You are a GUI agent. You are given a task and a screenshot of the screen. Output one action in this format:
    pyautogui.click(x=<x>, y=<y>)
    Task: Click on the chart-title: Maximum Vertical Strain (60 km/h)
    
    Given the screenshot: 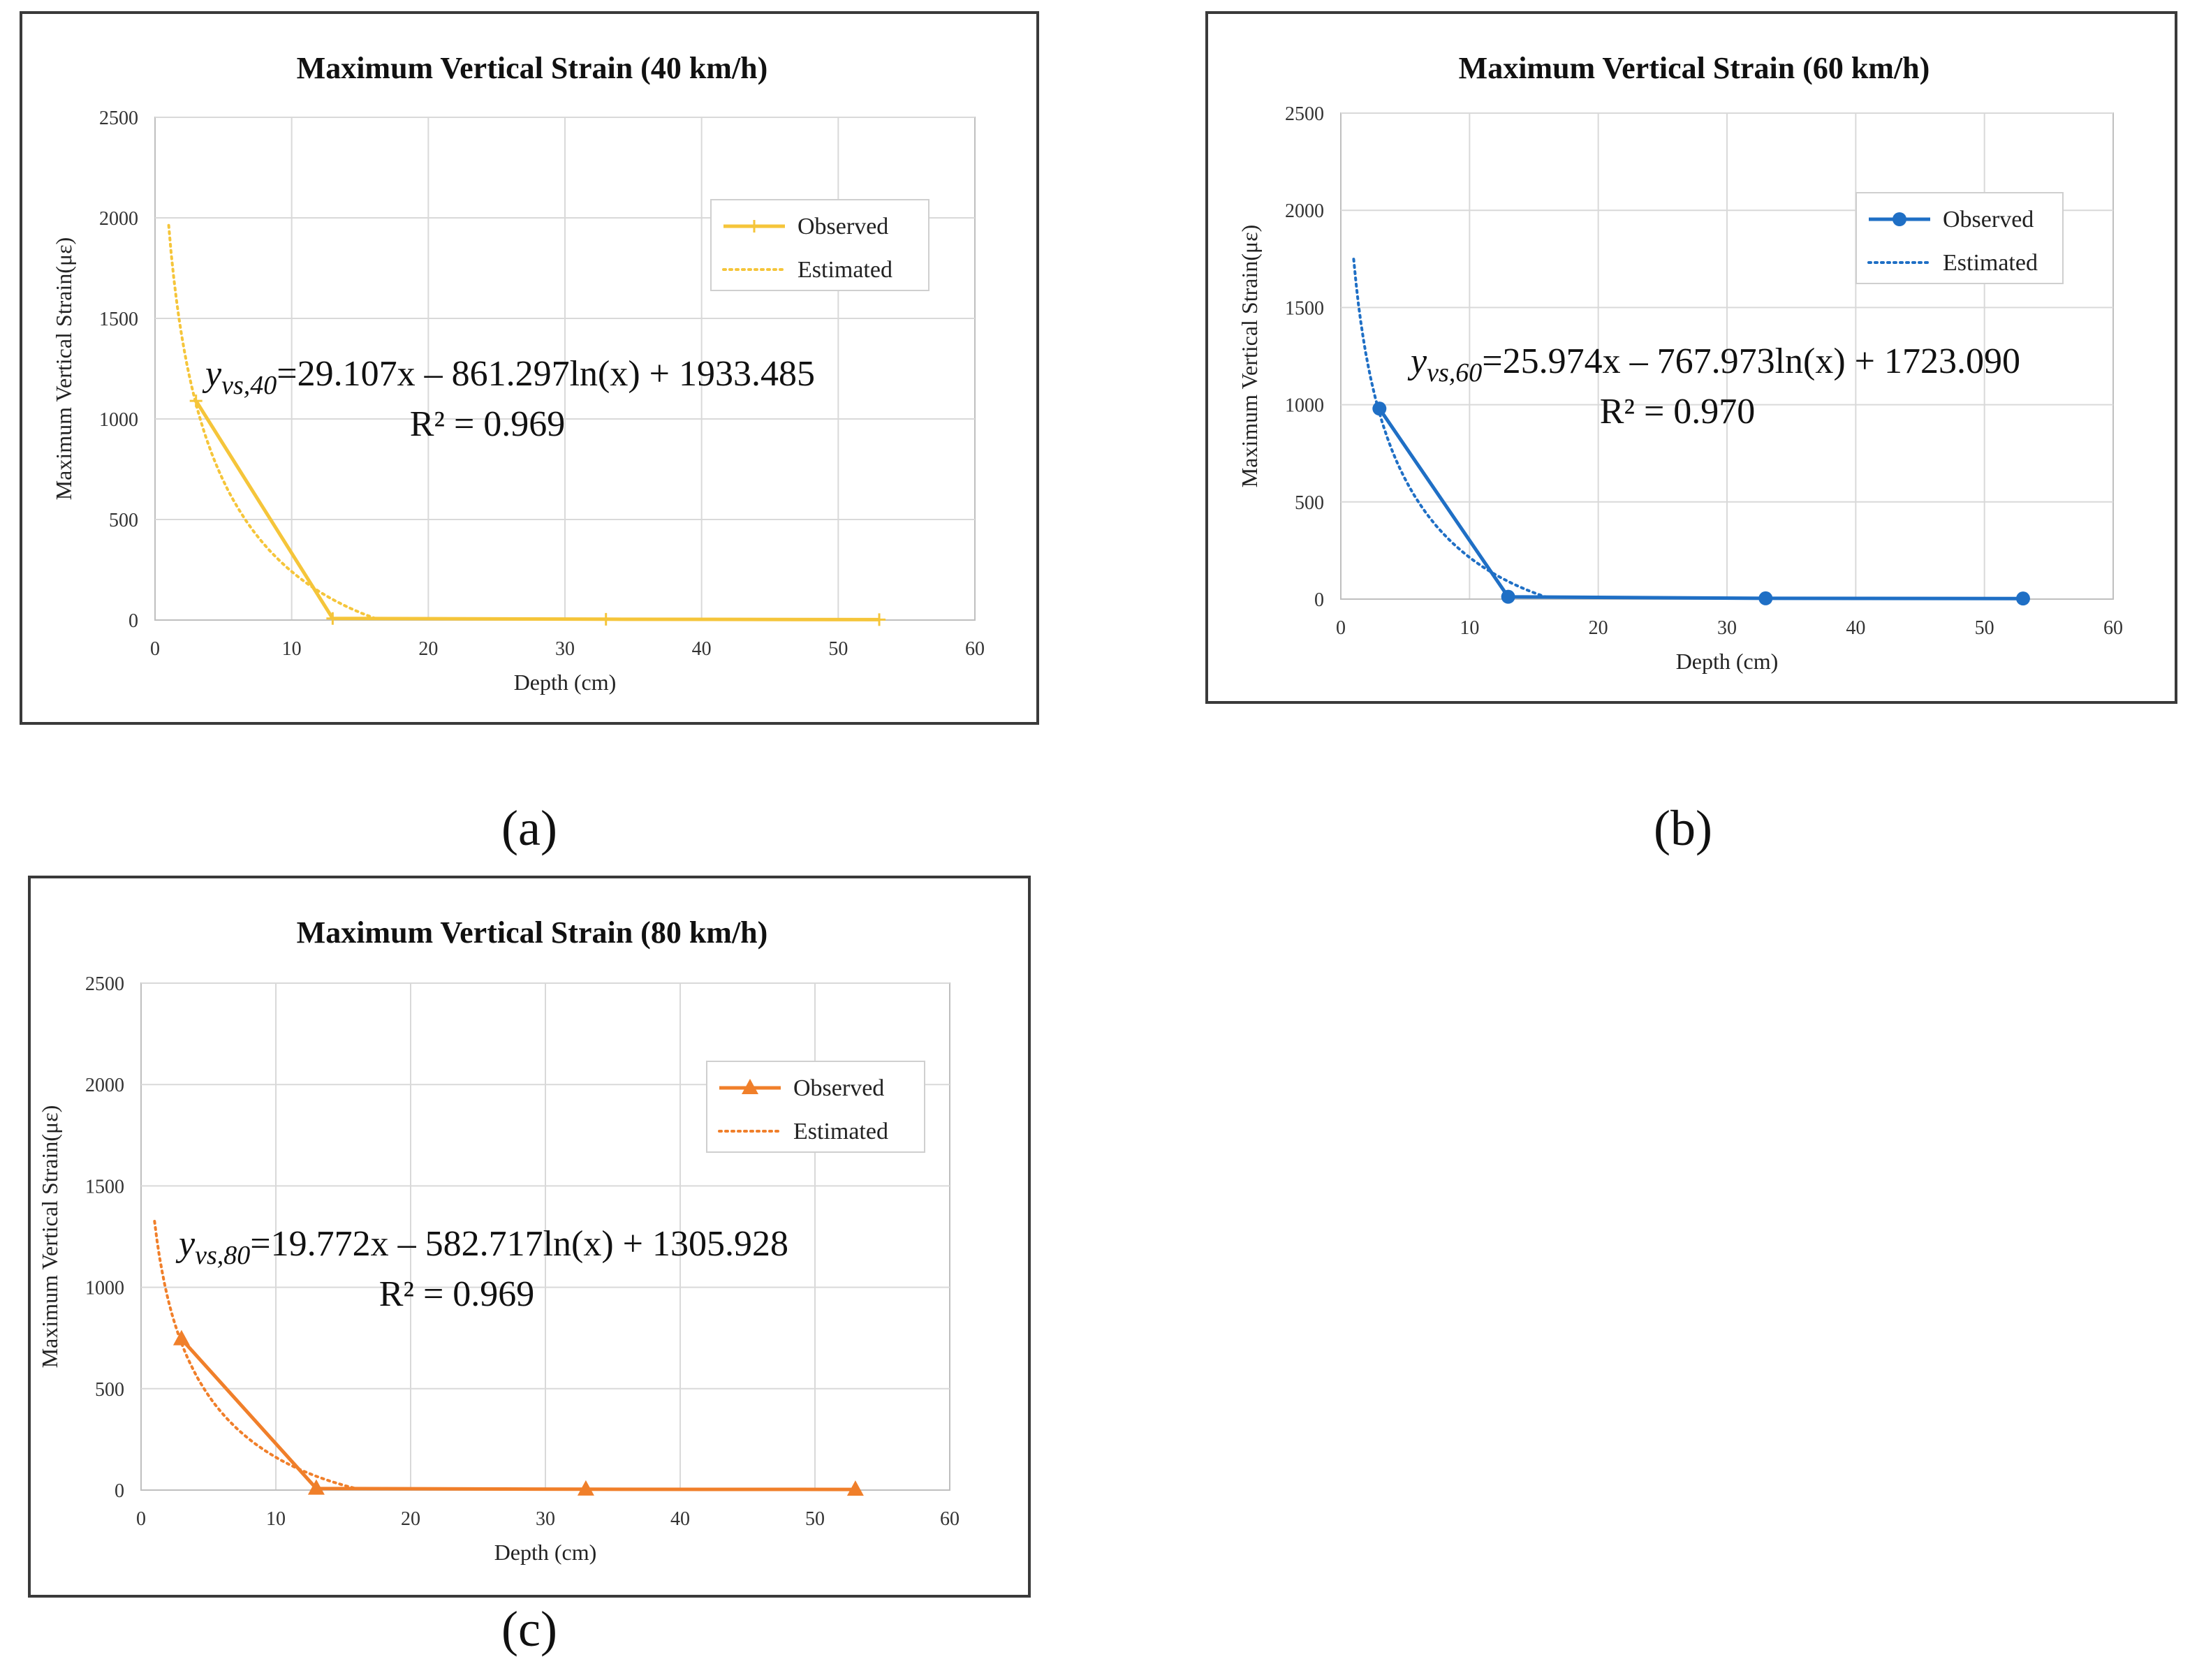 What is the action you would take?
    pyautogui.click(x=1694, y=68)
    